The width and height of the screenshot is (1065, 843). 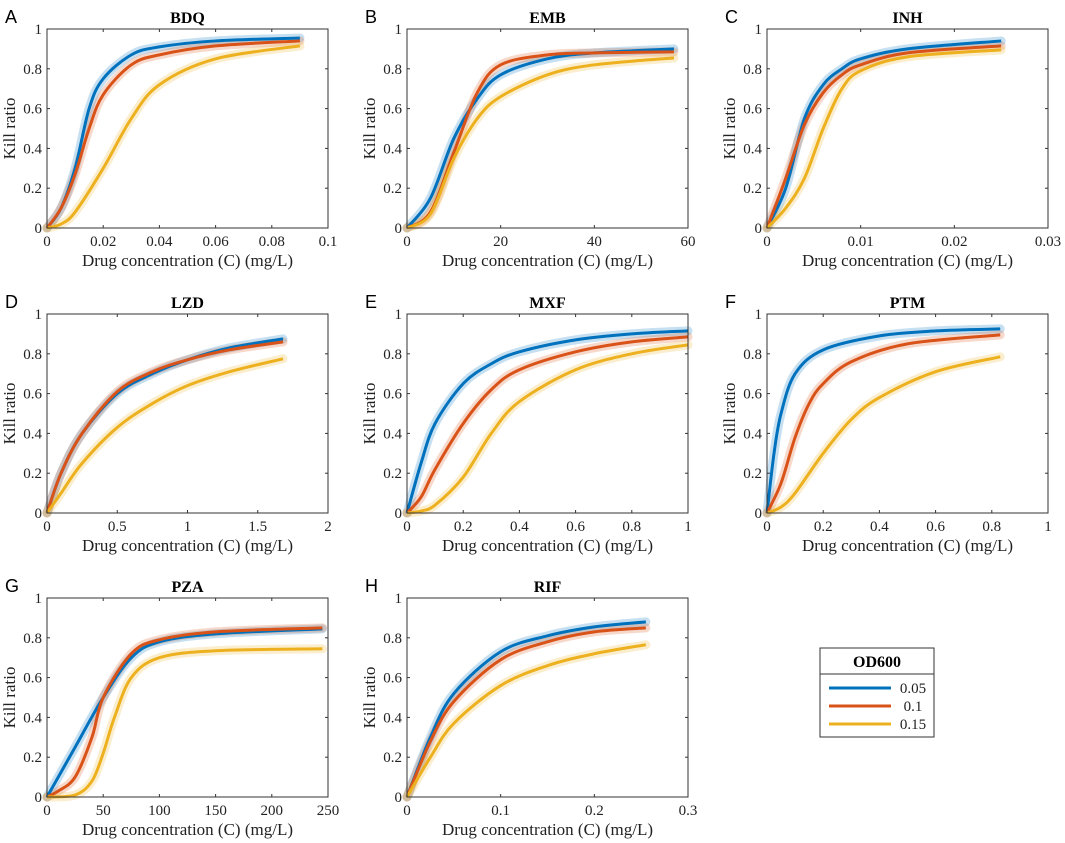 I want to click on confidence-band, so click(x=883, y=435).